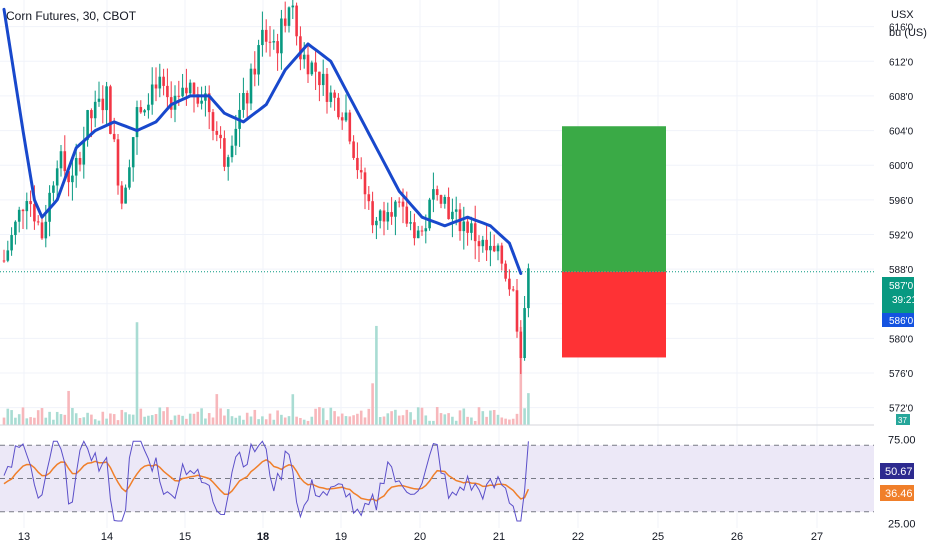  Describe the element at coordinates (614, 199) in the screenshot. I see `target-zone` at that location.